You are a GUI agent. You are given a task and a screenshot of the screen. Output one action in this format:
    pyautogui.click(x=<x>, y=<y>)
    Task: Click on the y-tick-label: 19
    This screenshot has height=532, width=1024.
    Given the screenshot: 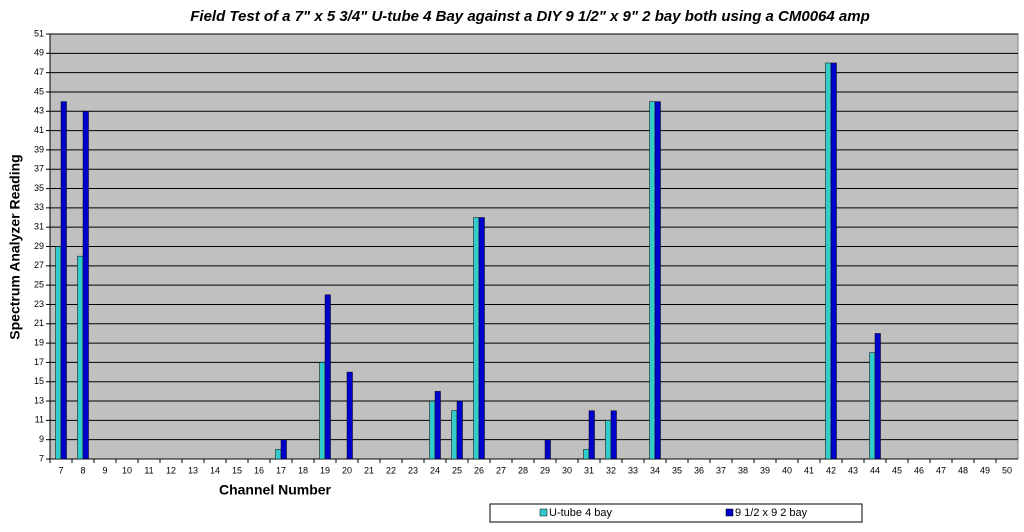 What is the action you would take?
    pyautogui.click(x=39, y=342)
    